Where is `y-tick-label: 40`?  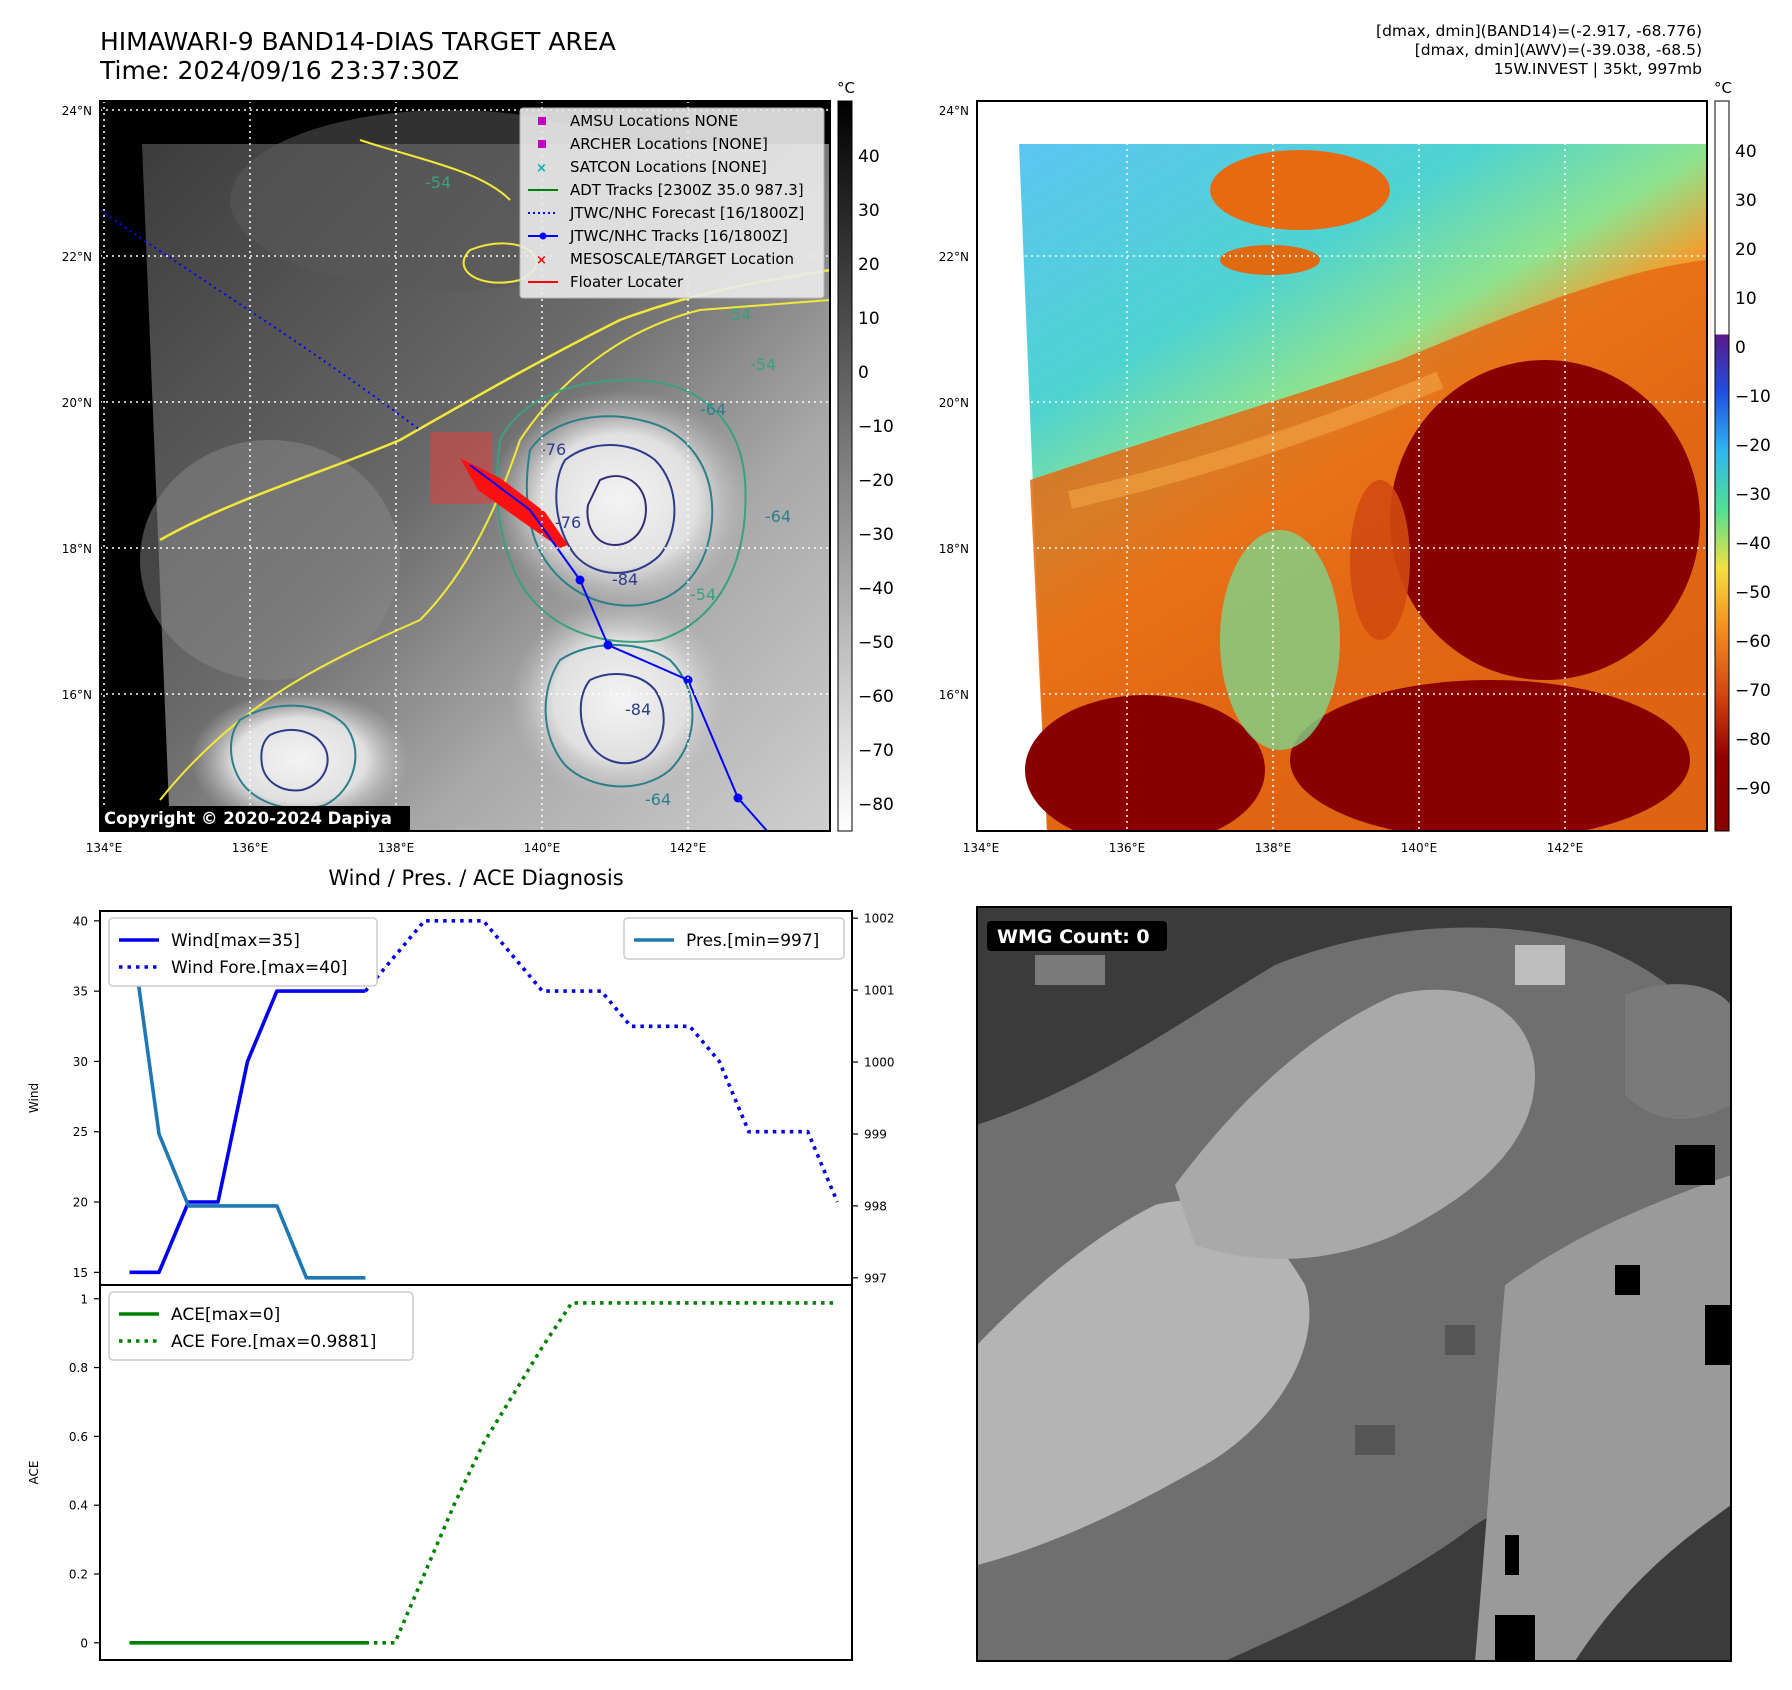
y-tick-label: 40 is located at coordinates (80, 921).